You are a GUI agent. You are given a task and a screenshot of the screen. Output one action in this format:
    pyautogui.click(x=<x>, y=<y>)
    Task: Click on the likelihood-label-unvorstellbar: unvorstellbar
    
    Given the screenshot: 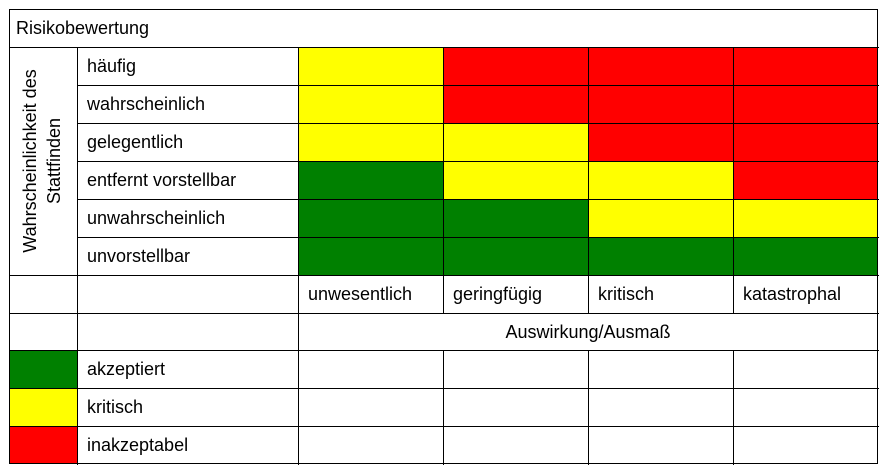 What is the action you would take?
    pyautogui.click(x=139, y=256)
    